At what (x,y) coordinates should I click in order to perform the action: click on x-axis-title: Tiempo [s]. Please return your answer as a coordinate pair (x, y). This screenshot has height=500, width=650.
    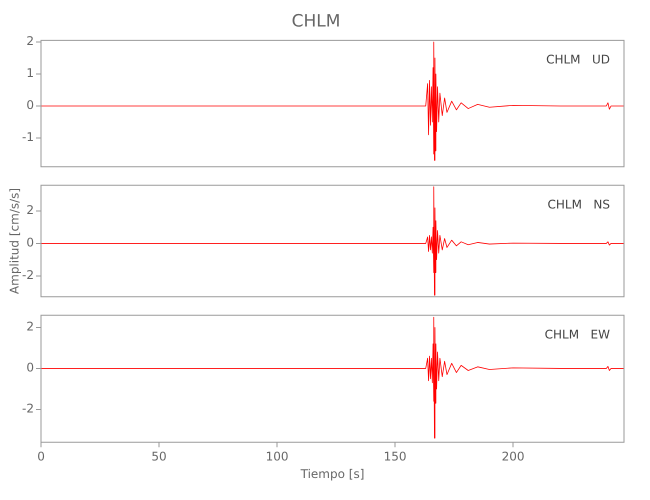
    Looking at the image, I should click on (332, 473).